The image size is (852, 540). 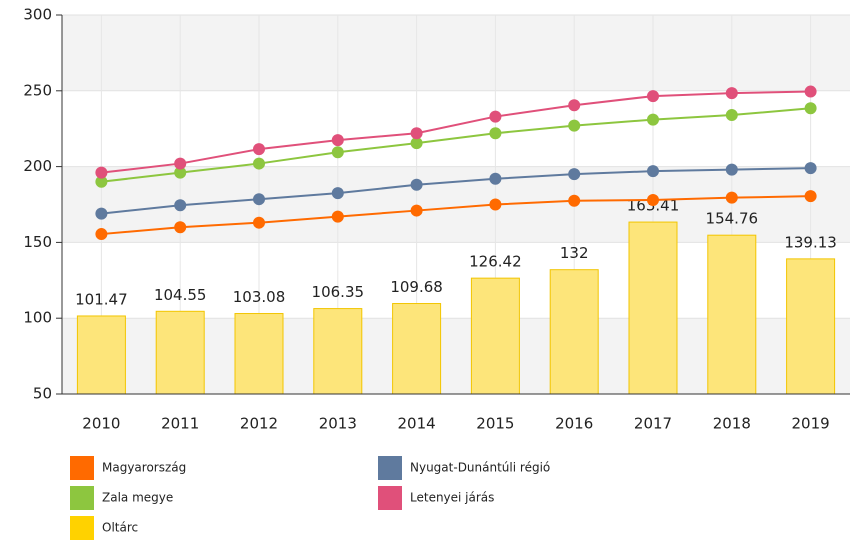 I want to click on data-label: 132, so click(x=574, y=253).